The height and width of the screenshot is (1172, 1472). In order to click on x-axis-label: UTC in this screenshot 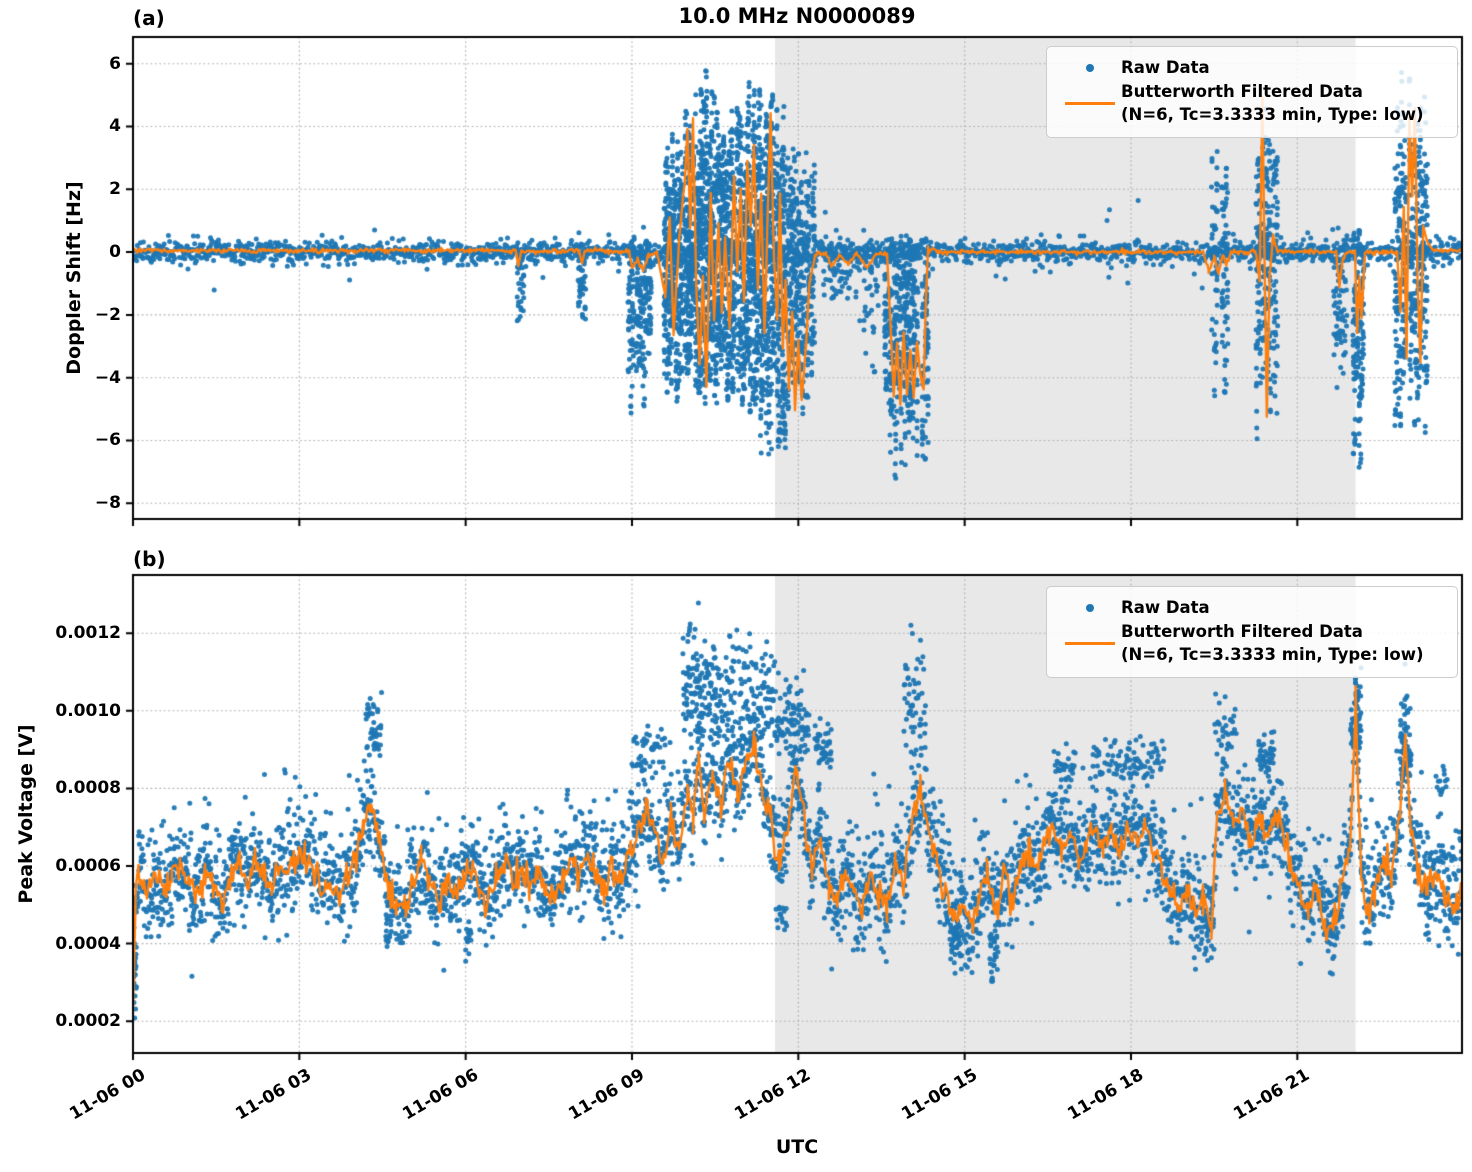, I will do `click(797, 1147)`.